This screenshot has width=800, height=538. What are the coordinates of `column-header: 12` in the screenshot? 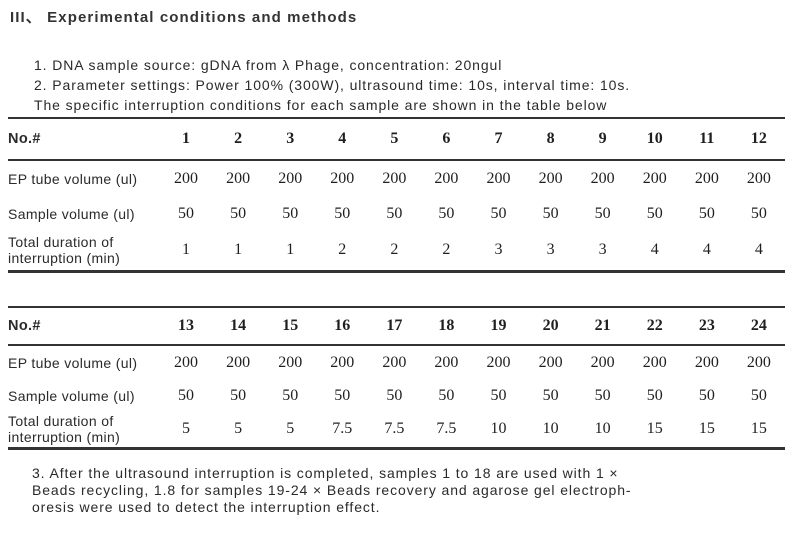 It's located at (758, 138).